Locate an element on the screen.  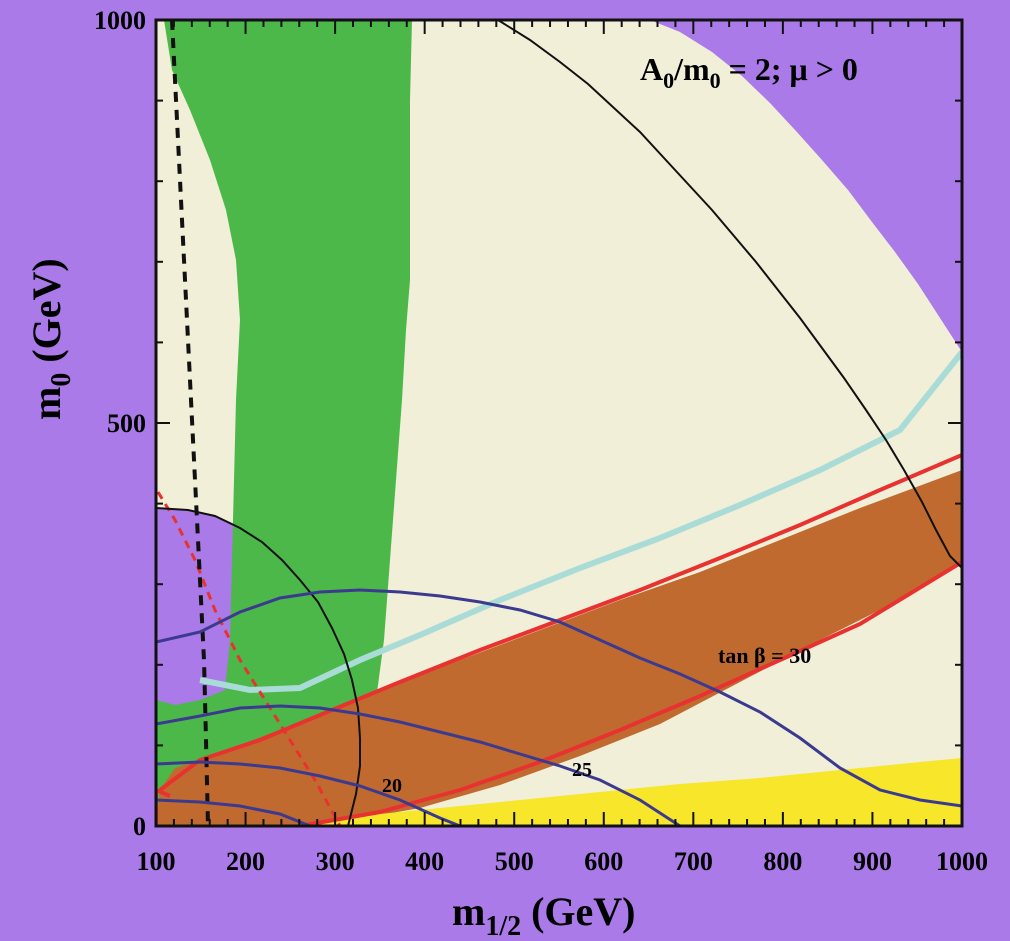
y-tick-label: 500 is located at coordinates (126, 423).